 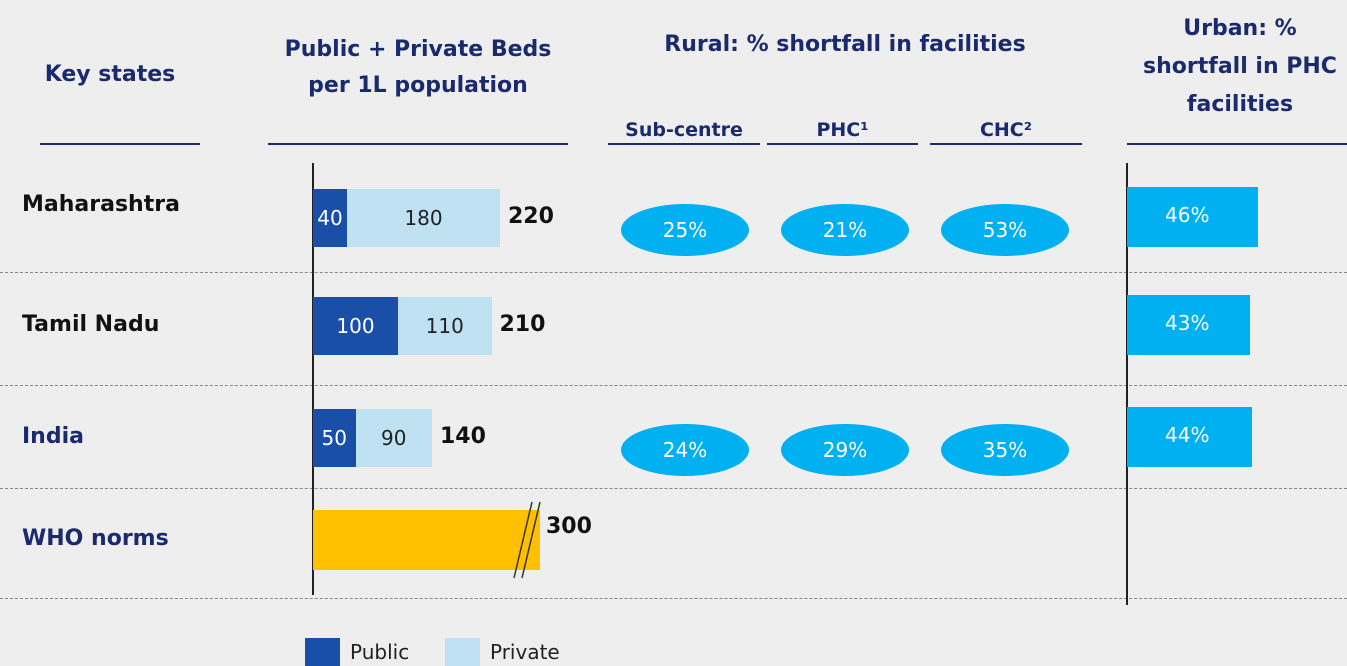 What do you see at coordinates (1187, 215) in the screenshot?
I see `urban-label: 46%` at bounding box center [1187, 215].